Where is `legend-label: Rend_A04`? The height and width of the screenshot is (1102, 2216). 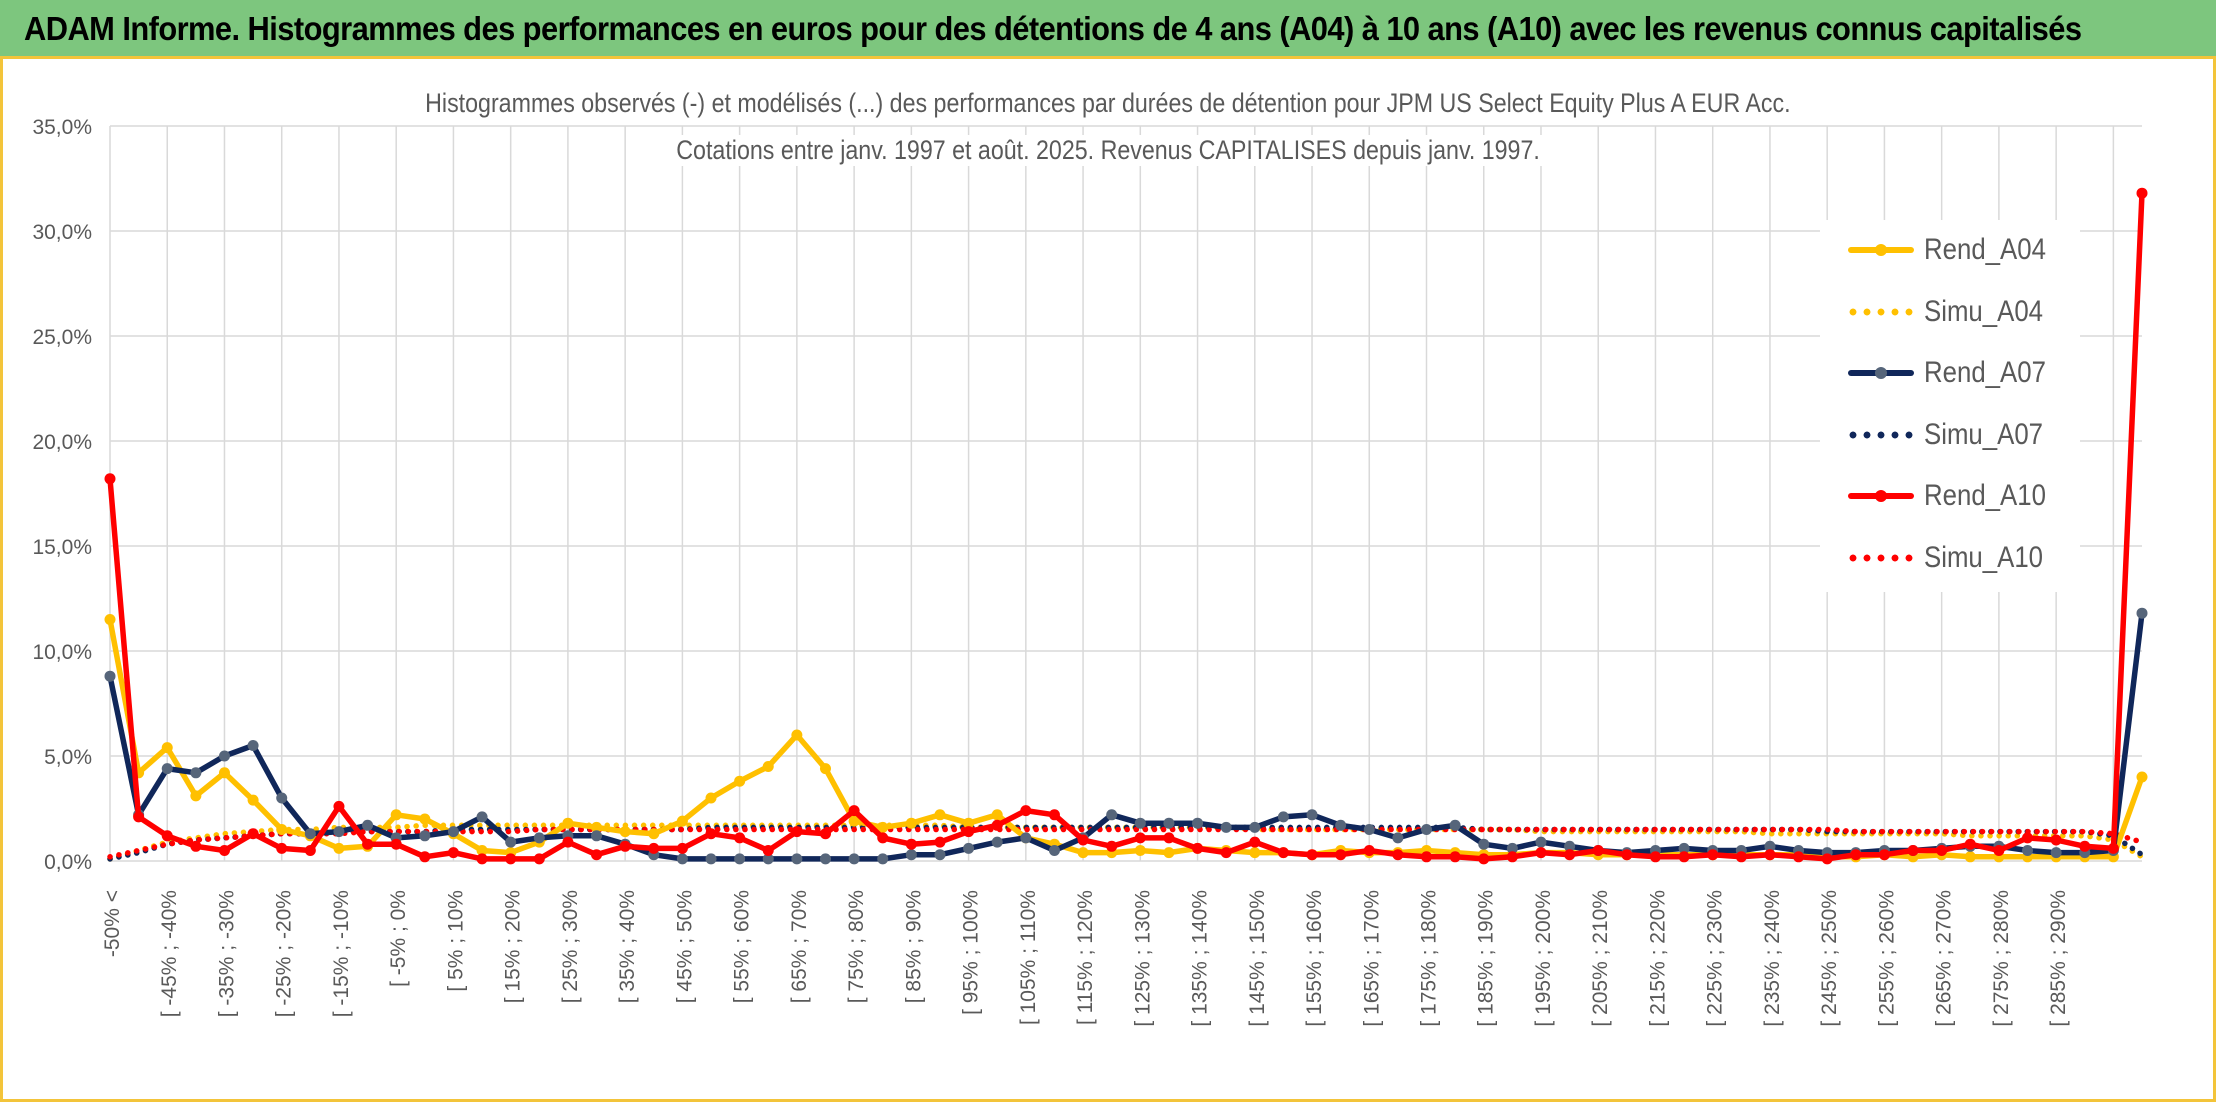 legend-label: Rend_A04 is located at coordinates (1985, 249).